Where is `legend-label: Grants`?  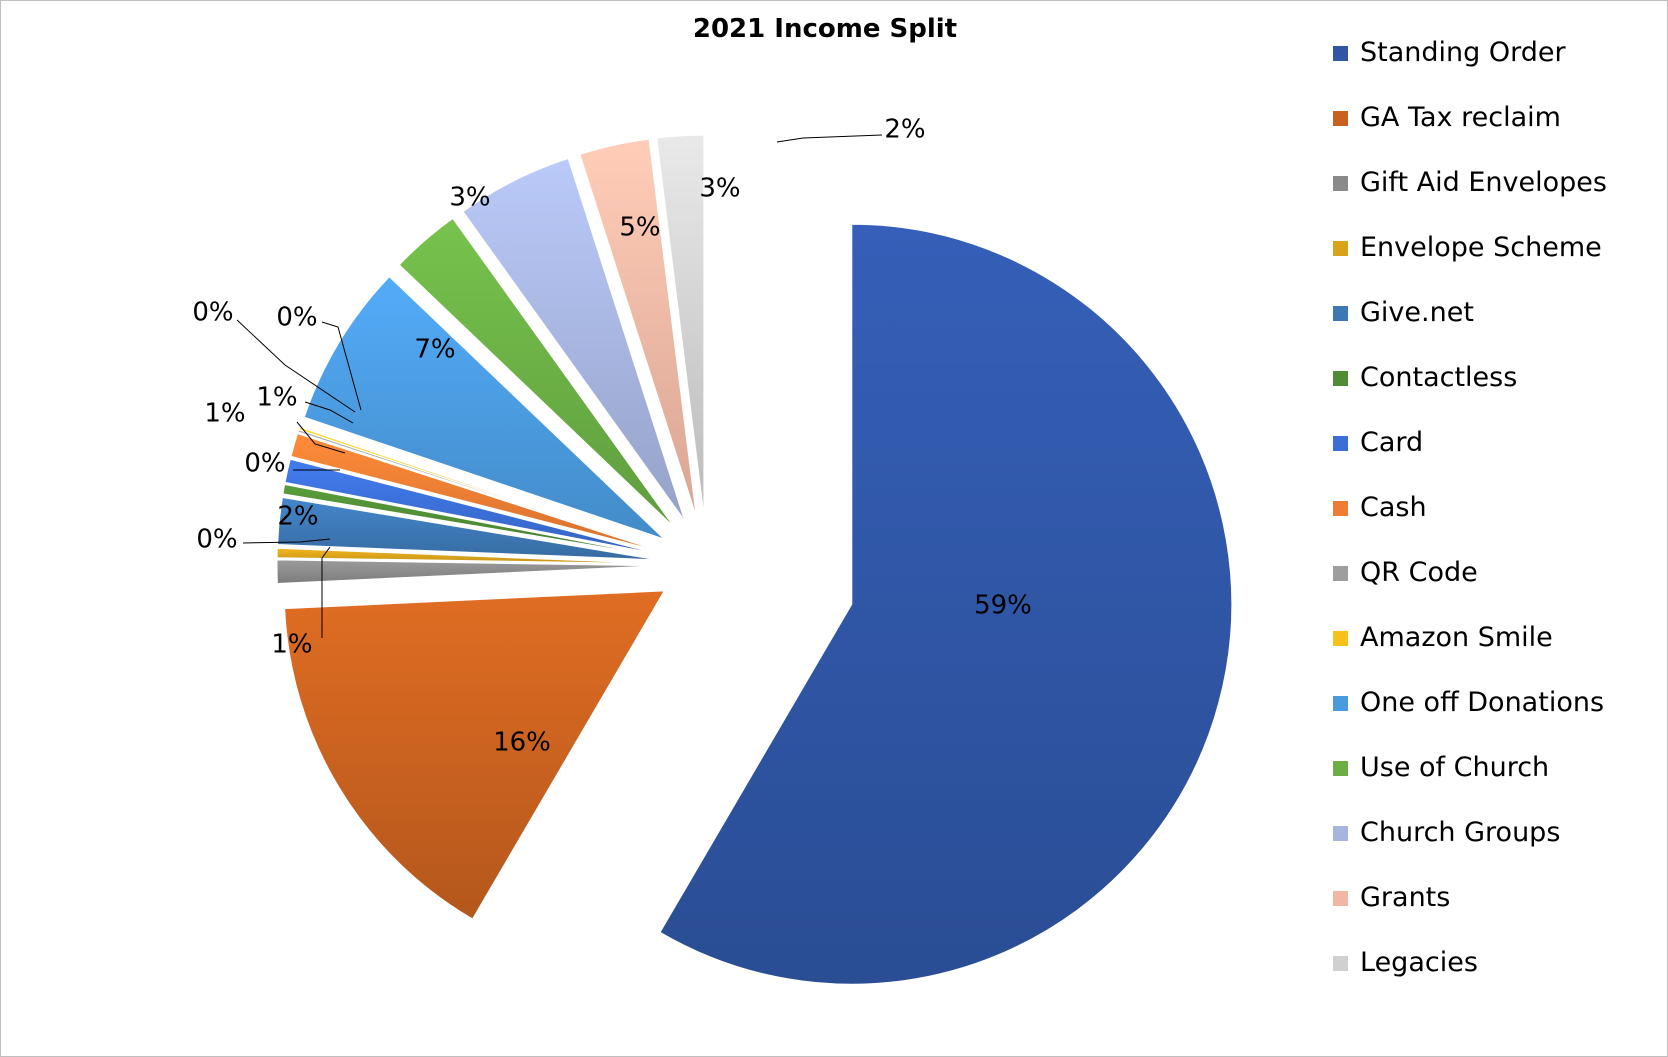 legend-label: Grants is located at coordinates (1405, 897).